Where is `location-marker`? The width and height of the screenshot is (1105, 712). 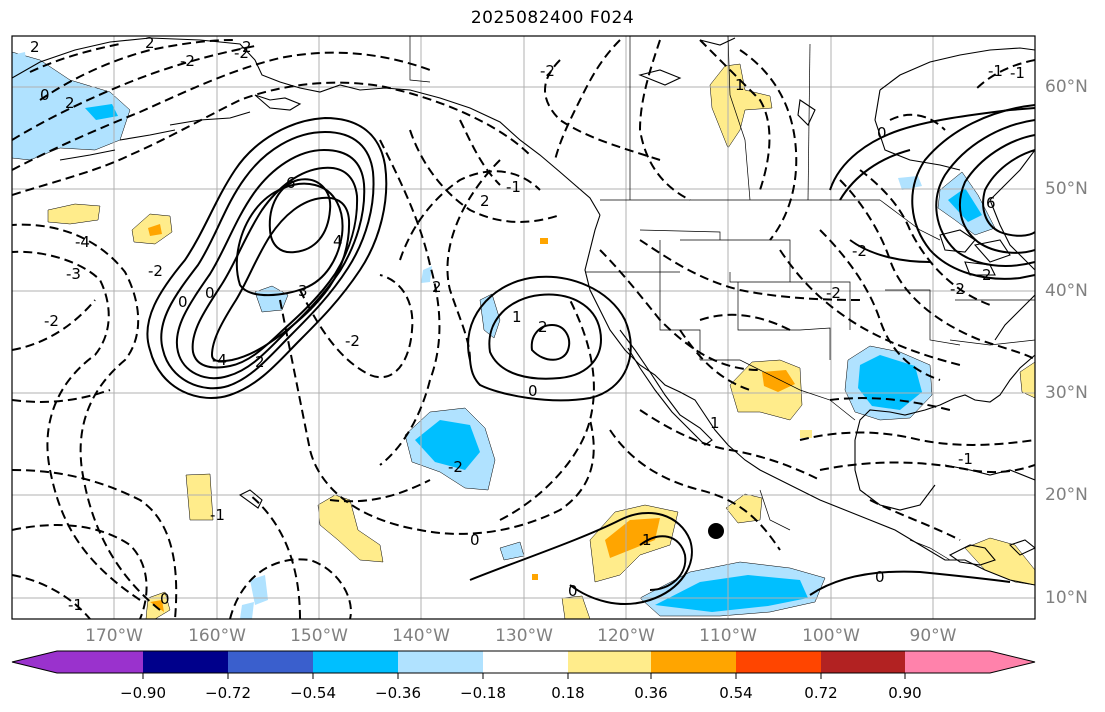
location-marker is located at coordinates (716, 531).